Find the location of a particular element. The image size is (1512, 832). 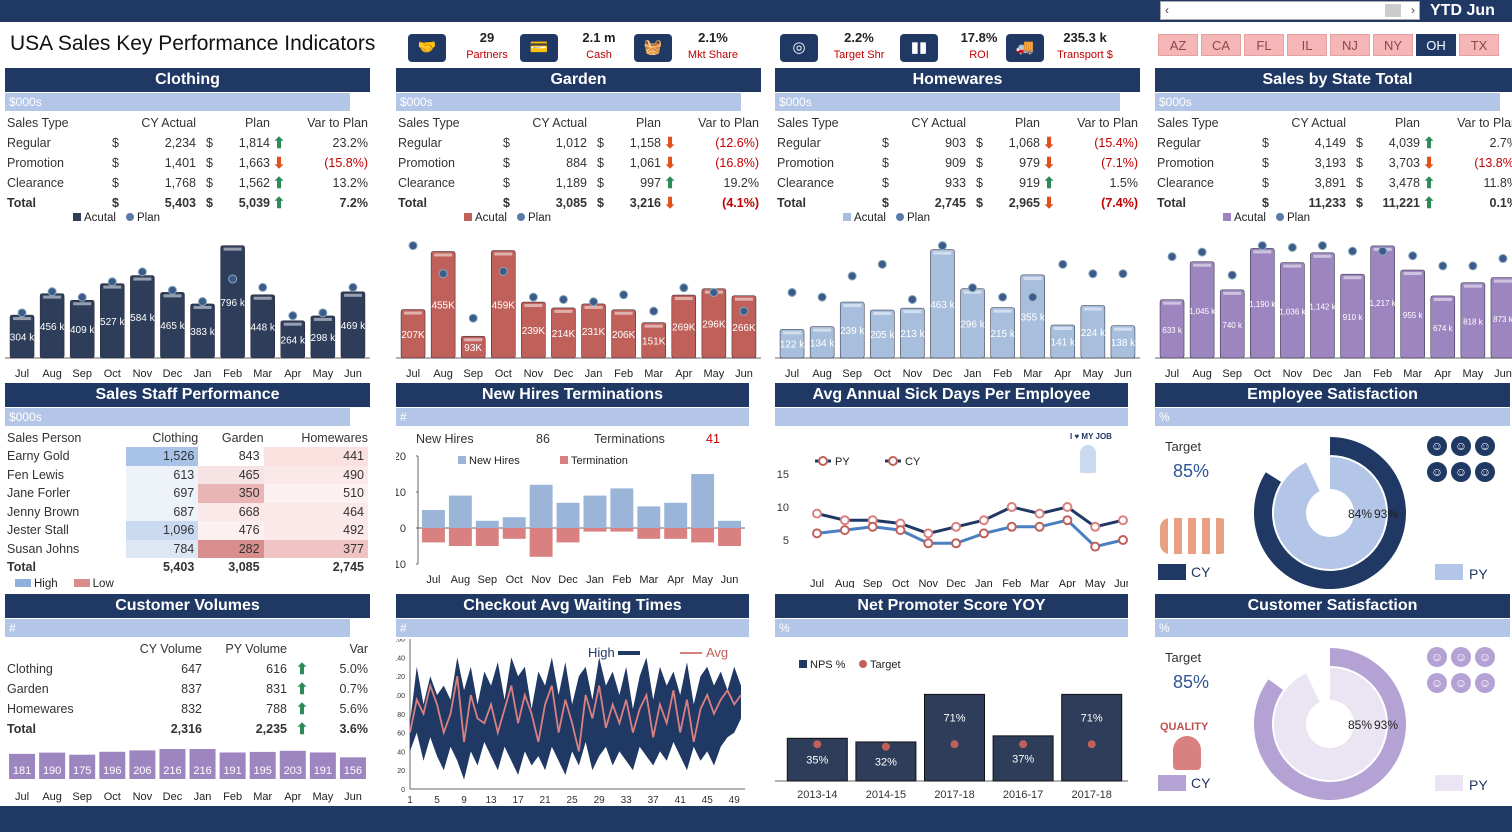

x-tick-label: 29 is located at coordinates (600, 800).